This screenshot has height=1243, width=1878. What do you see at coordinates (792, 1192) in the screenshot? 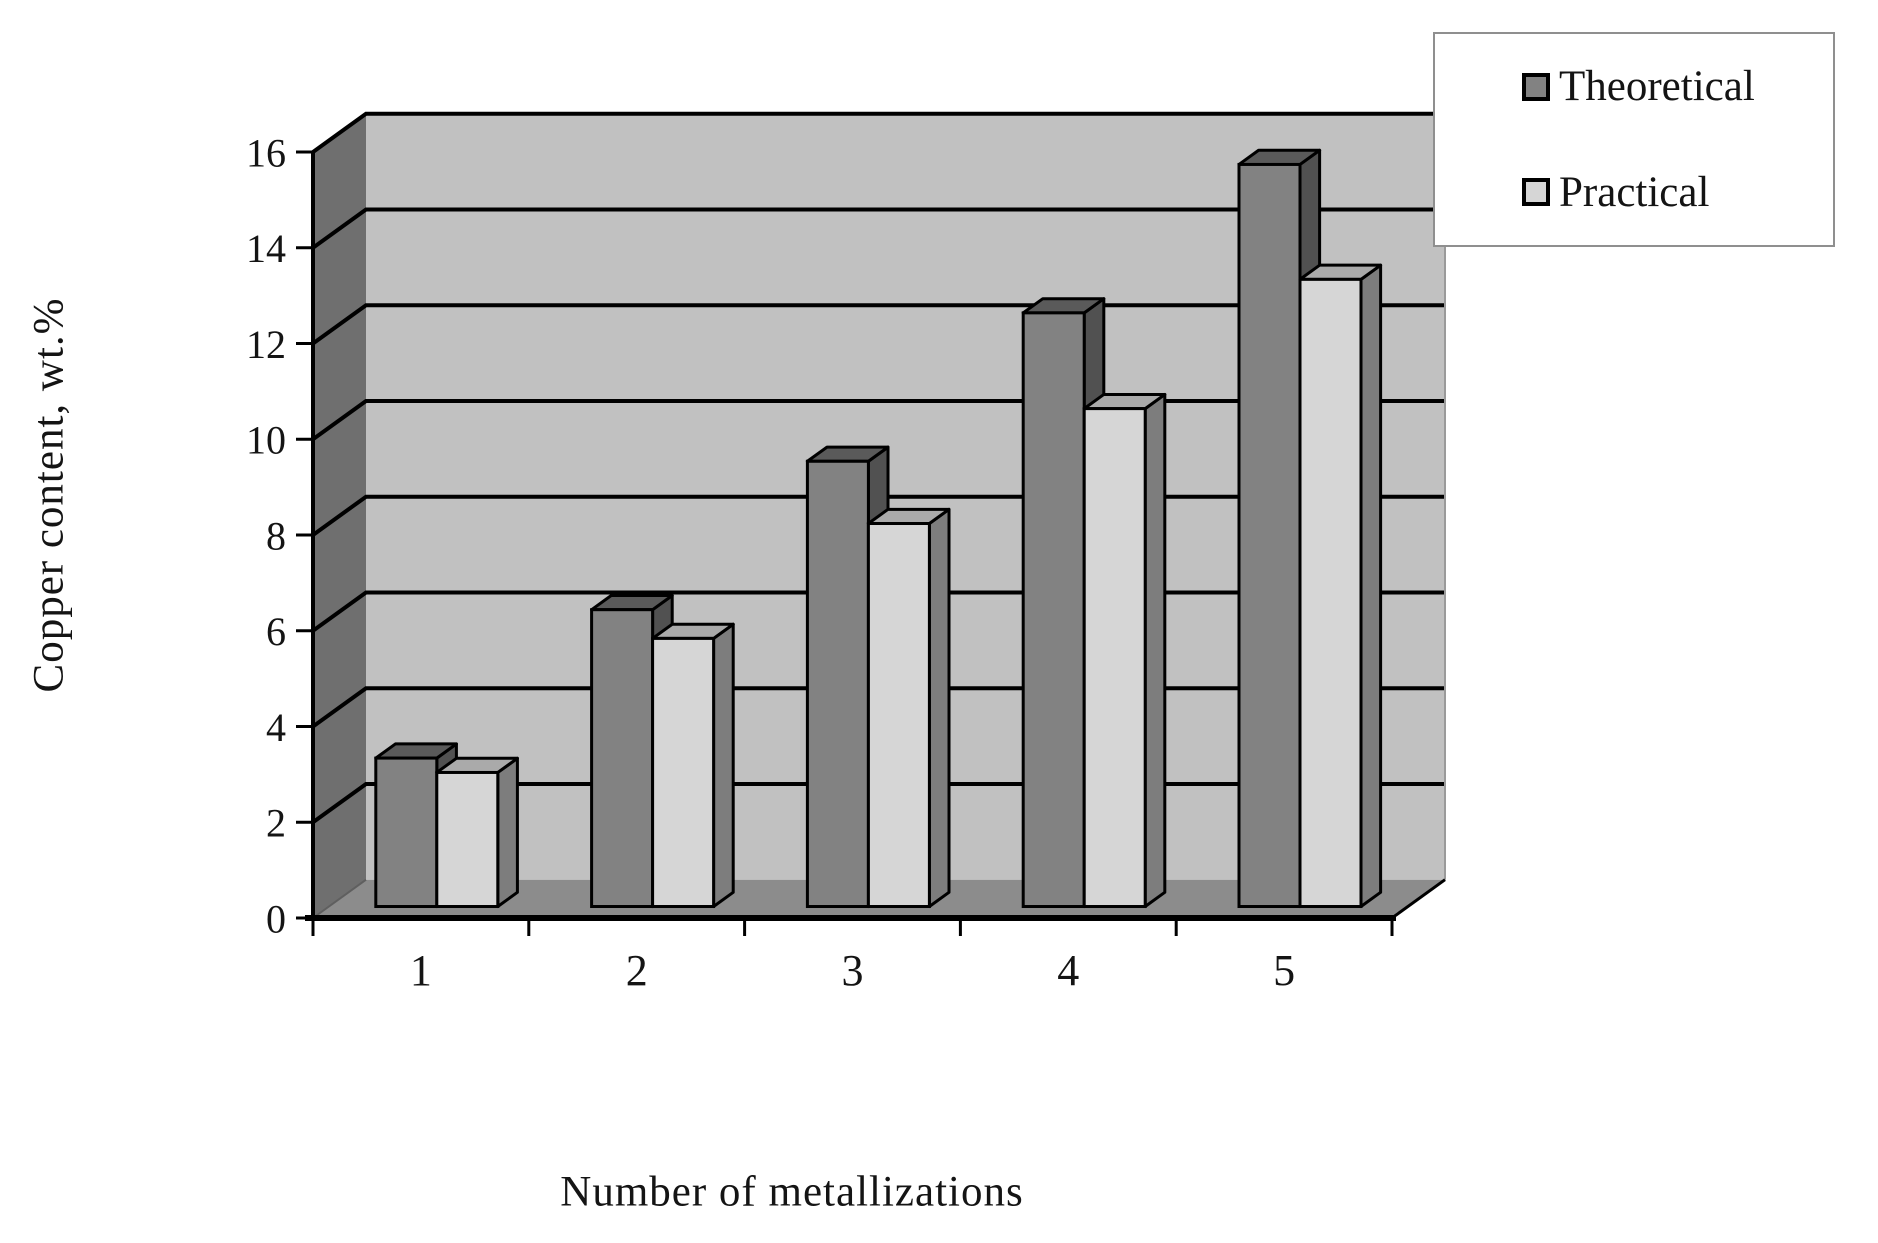
I see `x-axis-title: Number of metallizations` at bounding box center [792, 1192].